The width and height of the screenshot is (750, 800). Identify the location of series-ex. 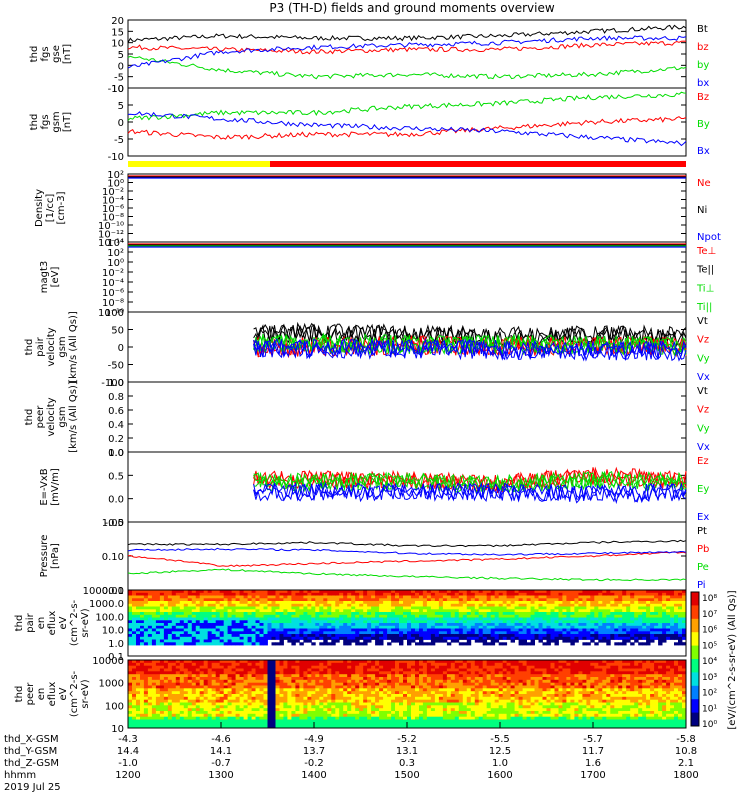
(470, 493).